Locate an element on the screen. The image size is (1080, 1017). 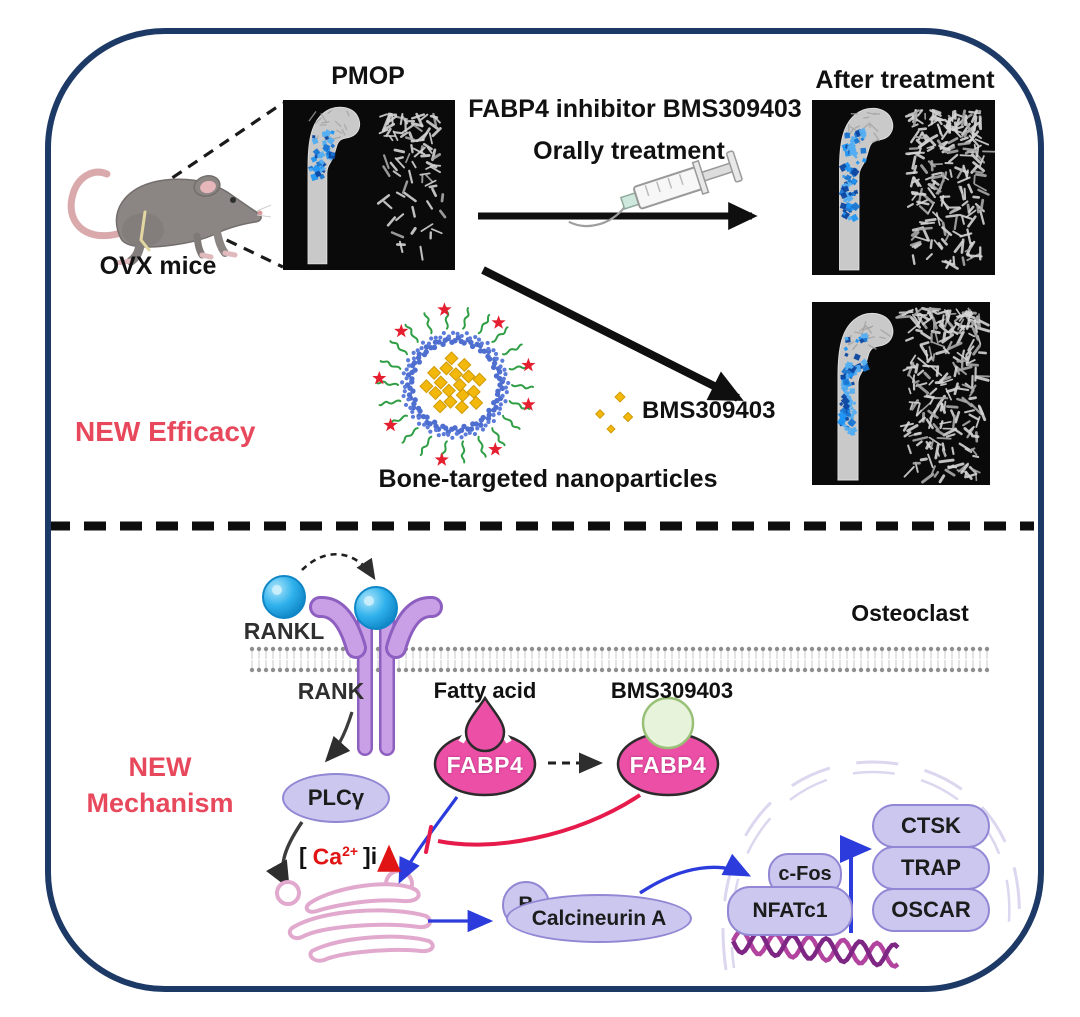
bms309403-top-label: BMS309403 is located at coordinates (709, 410).